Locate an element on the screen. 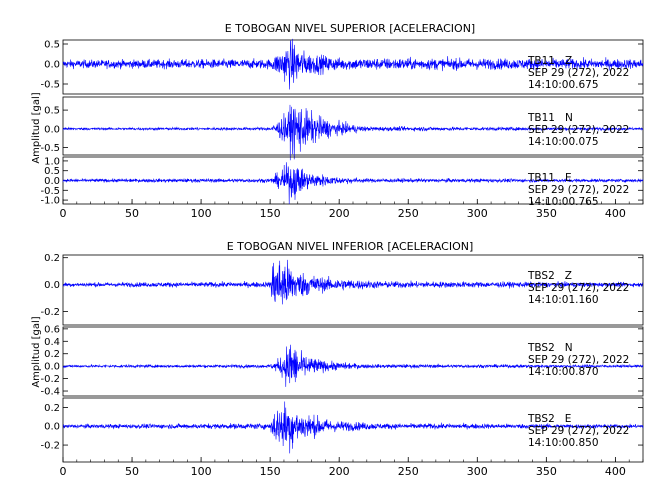  station-channel-label: TBS2 E is located at coordinates (549, 419).